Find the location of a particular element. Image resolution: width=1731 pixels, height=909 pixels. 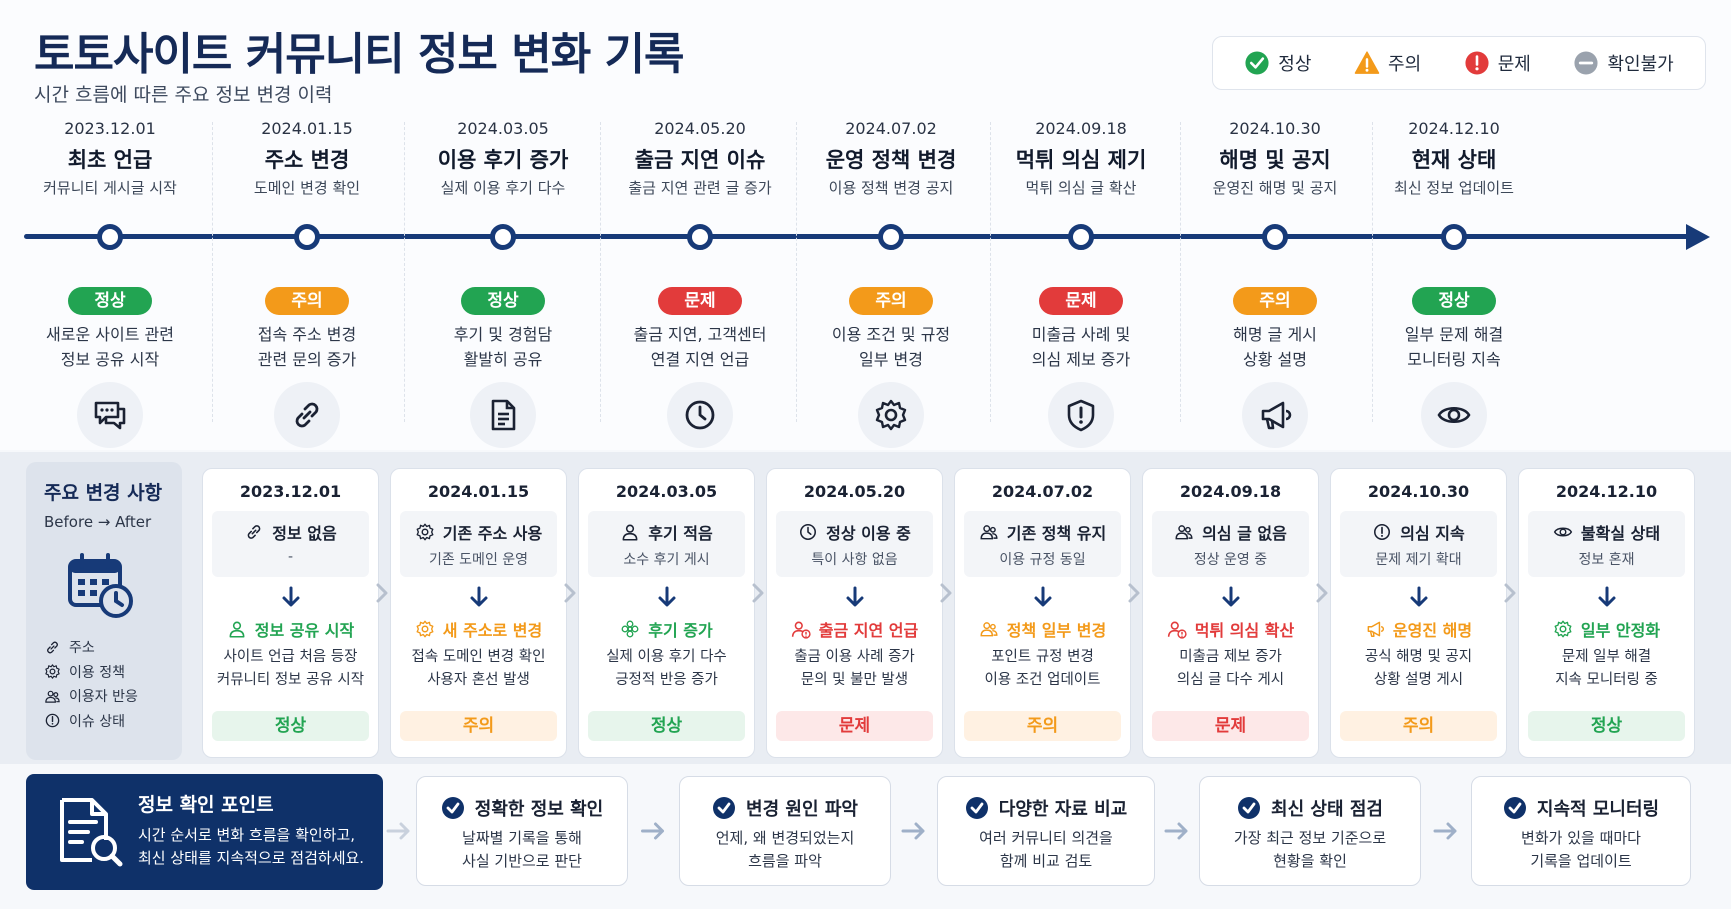

arrow-right-icon is located at coordinates (399, 831).